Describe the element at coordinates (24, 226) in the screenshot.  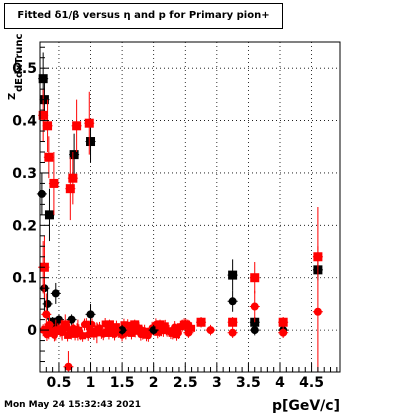
I see `y-tick-label: 0.2` at that location.